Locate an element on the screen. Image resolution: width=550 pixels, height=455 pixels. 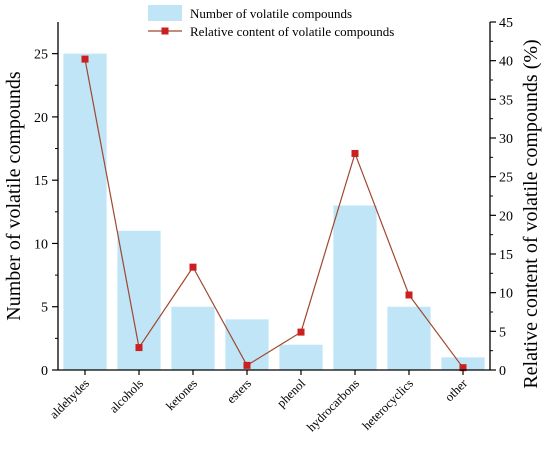
right-tick-label: 0 is located at coordinates (502, 371).